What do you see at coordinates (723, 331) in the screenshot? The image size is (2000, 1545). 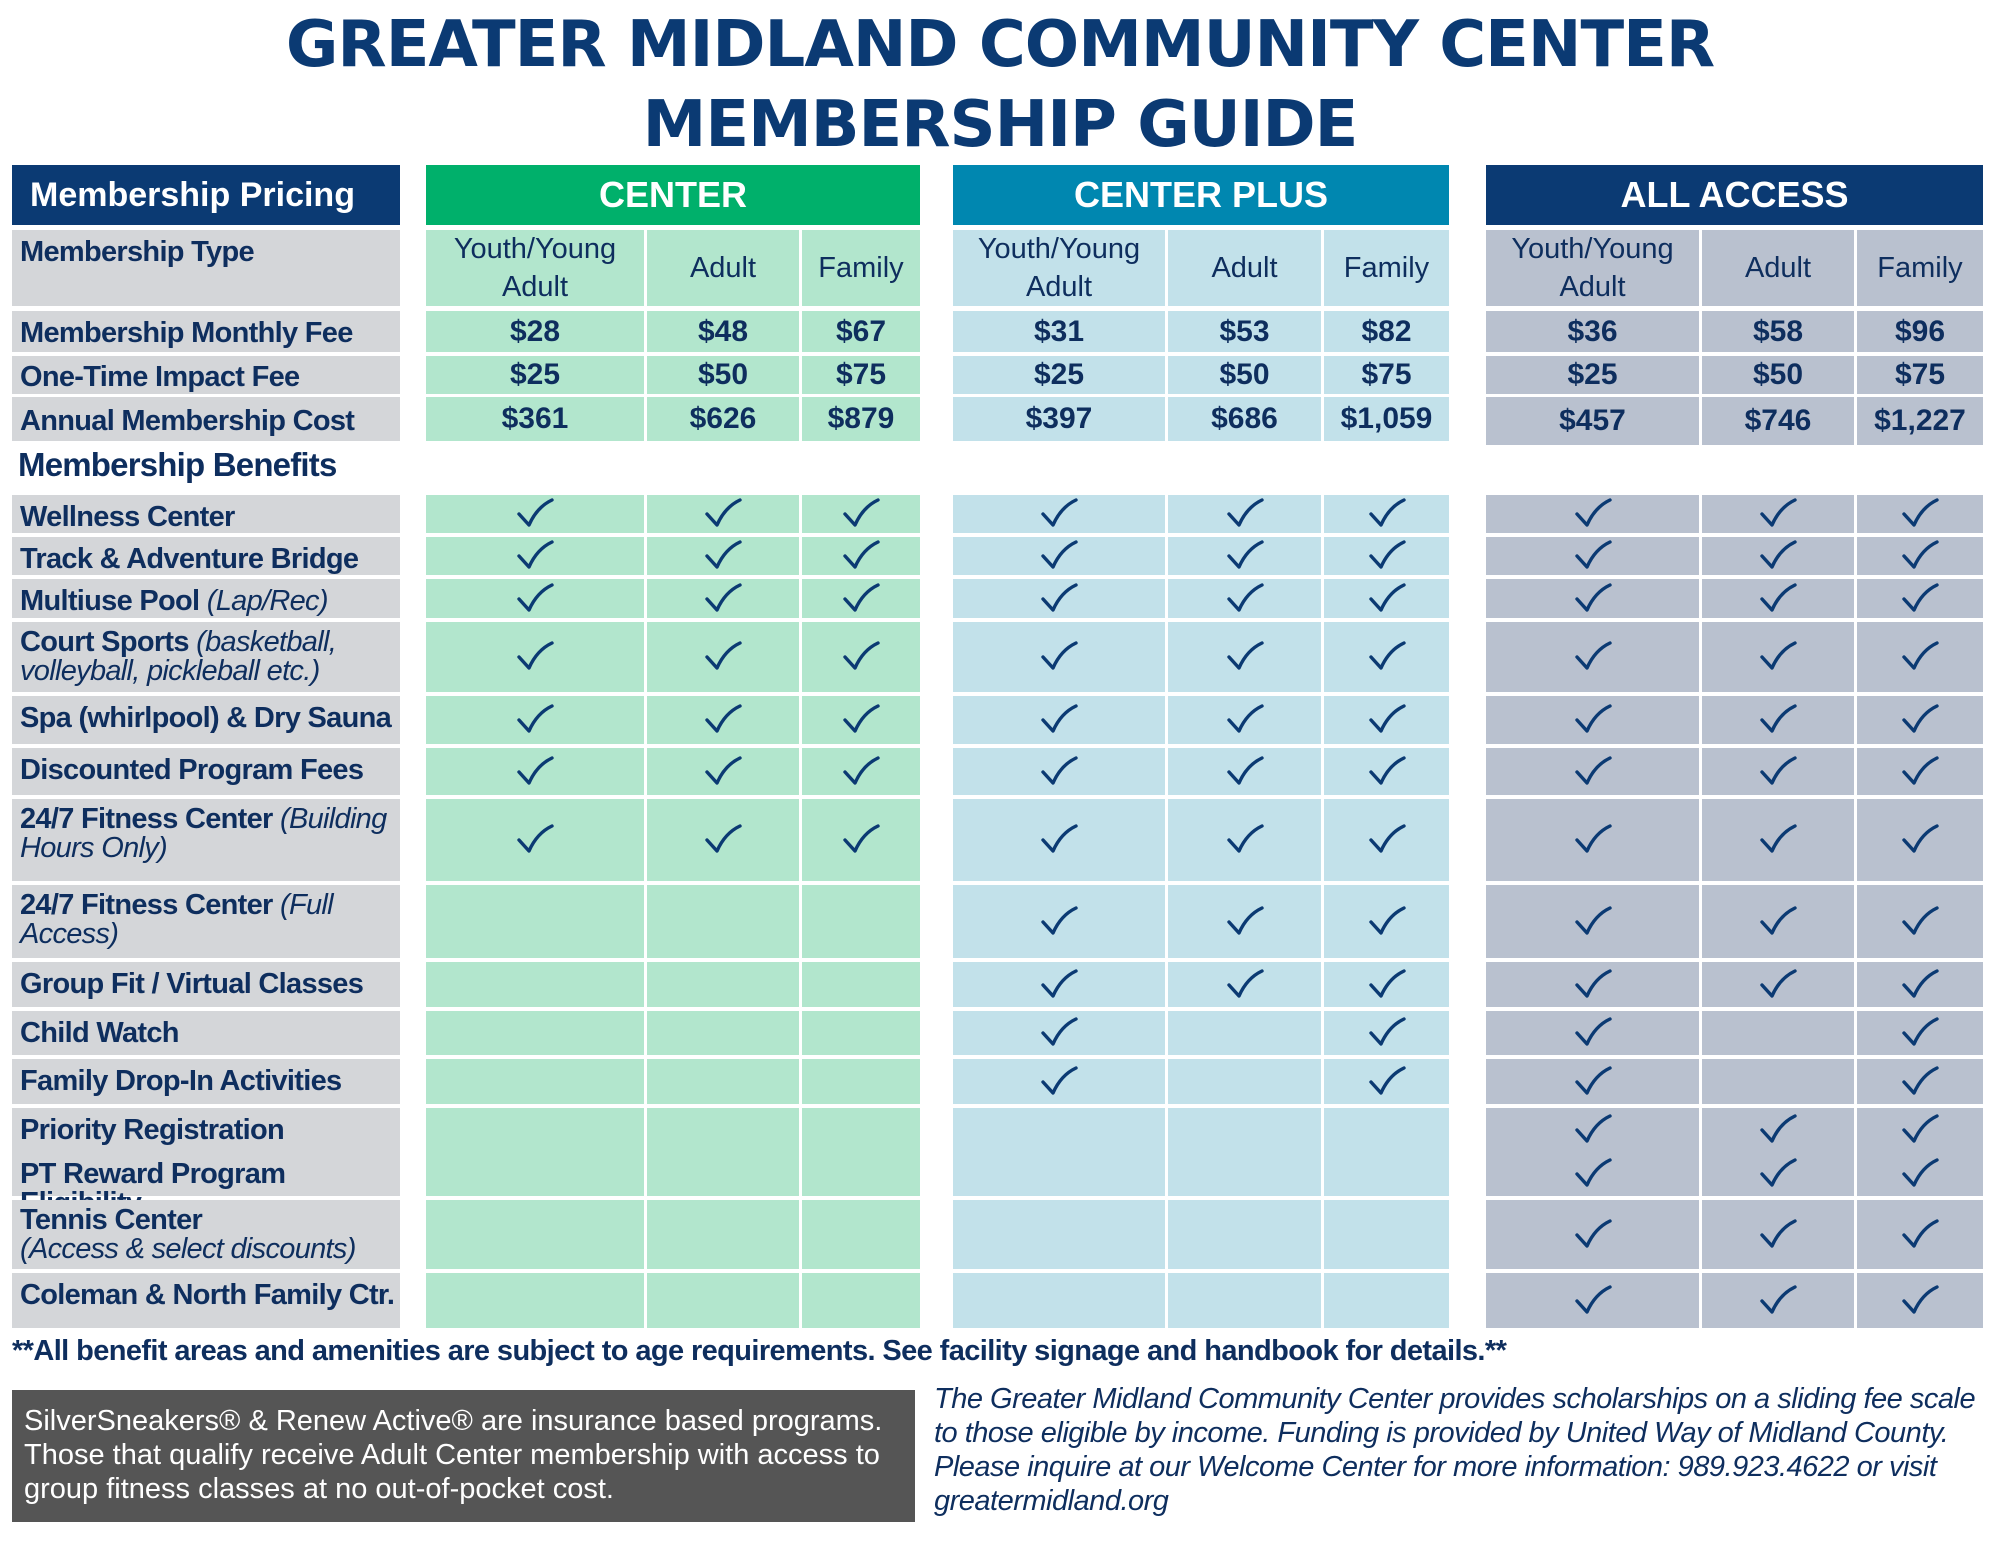 I see `price-cell: $48` at bounding box center [723, 331].